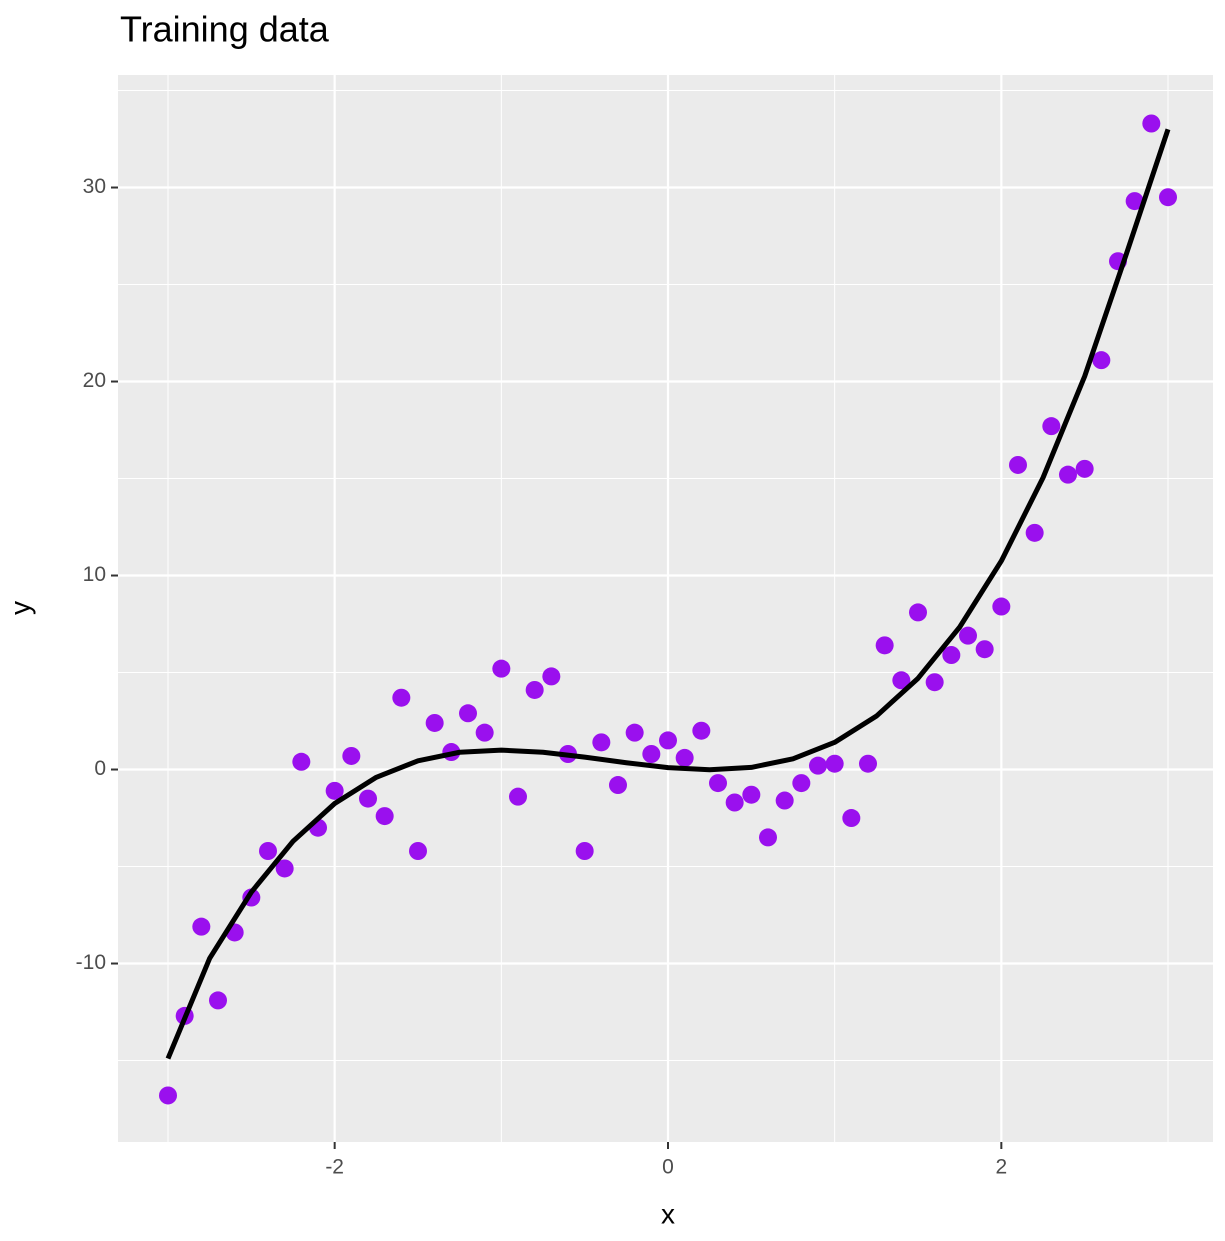 The width and height of the screenshot is (1225, 1241). Describe the element at coordinates (19, 608) in the screenshot. I see `y-axis-title: y` at that location.